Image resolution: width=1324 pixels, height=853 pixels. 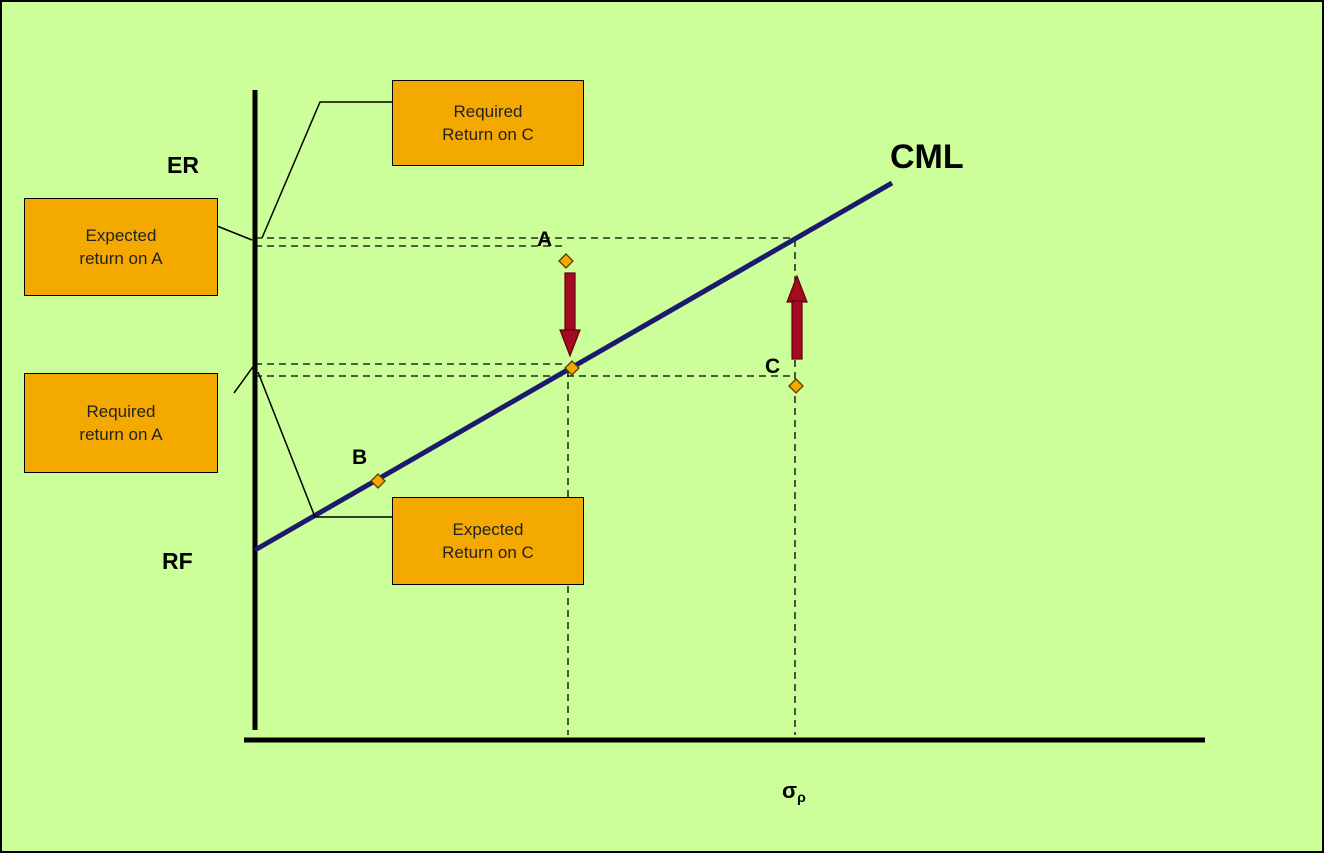 What do you see at coordinates (797, 317) in the screenshot?
I see `arrow-up-c` at bounding box center [797, 317].